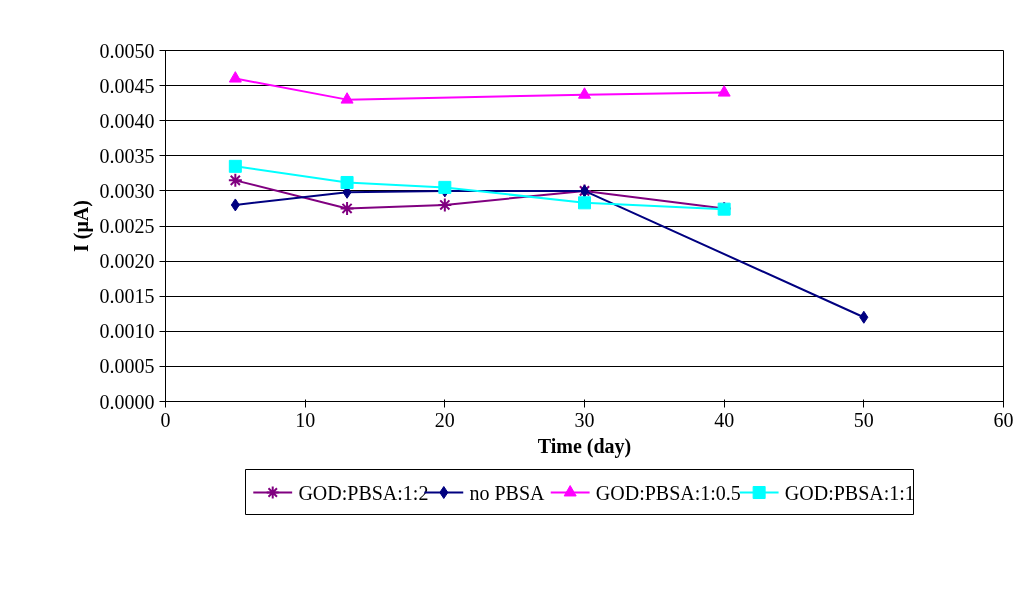  What do you see at coordinates (127, 226) in the screenshot?
I see `y-tick-label: 0.0025` at bounding box center [127, 226].